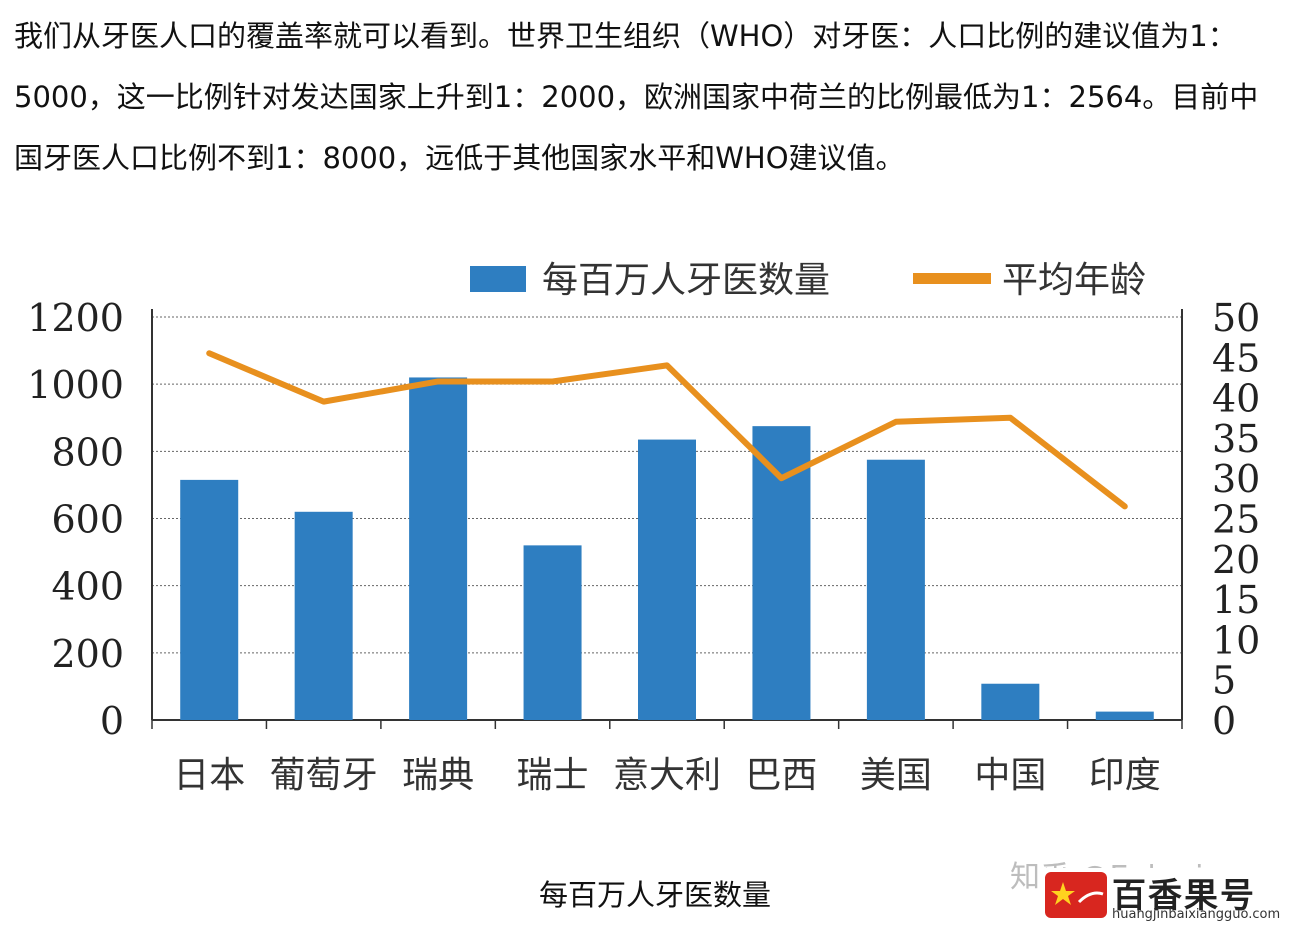 Image resolution: width=1290 pixels, height=926 pixels. What do you see at coordinates (87, 587) in the screenshot?
I see `y-left-tick-label: 400` at bounding box center [87, 587].